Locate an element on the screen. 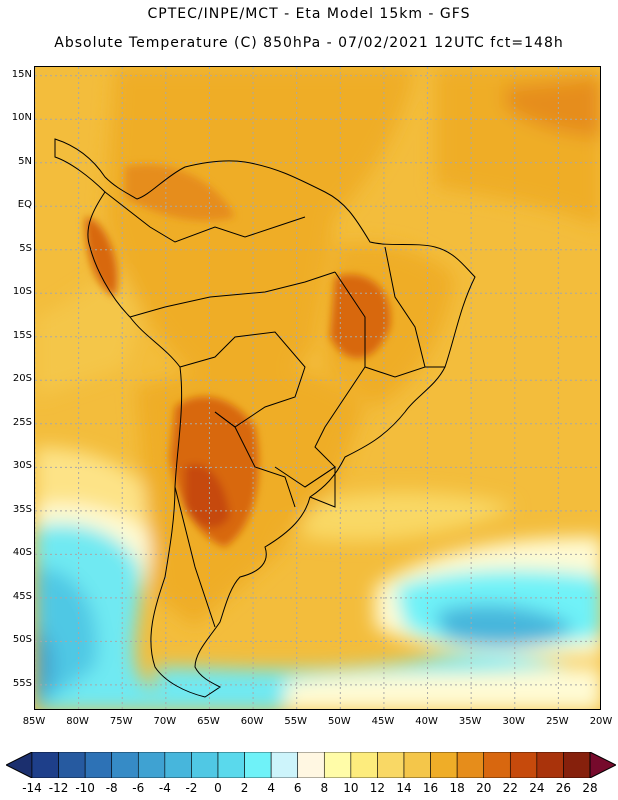 The height and width of the screenshot is (800, 618). colorbar-tick-label: 6 is located at coordinates (297, 788).